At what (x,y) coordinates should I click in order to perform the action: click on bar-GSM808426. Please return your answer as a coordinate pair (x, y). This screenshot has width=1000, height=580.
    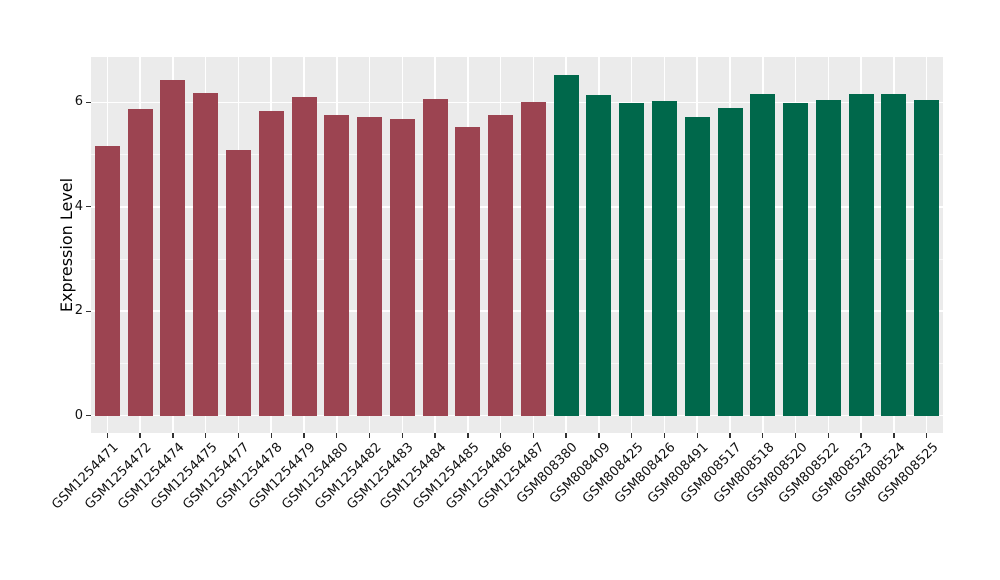
    Looking at the image, I should click on (664, 258).